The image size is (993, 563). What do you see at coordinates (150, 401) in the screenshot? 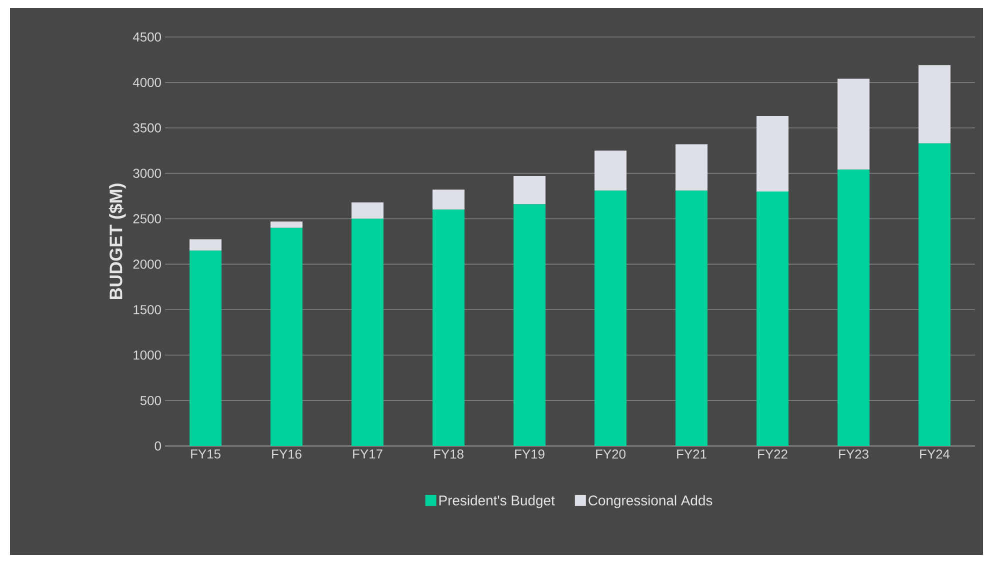
I see `y-tick-label: 500` at bounding box center [150, 401].